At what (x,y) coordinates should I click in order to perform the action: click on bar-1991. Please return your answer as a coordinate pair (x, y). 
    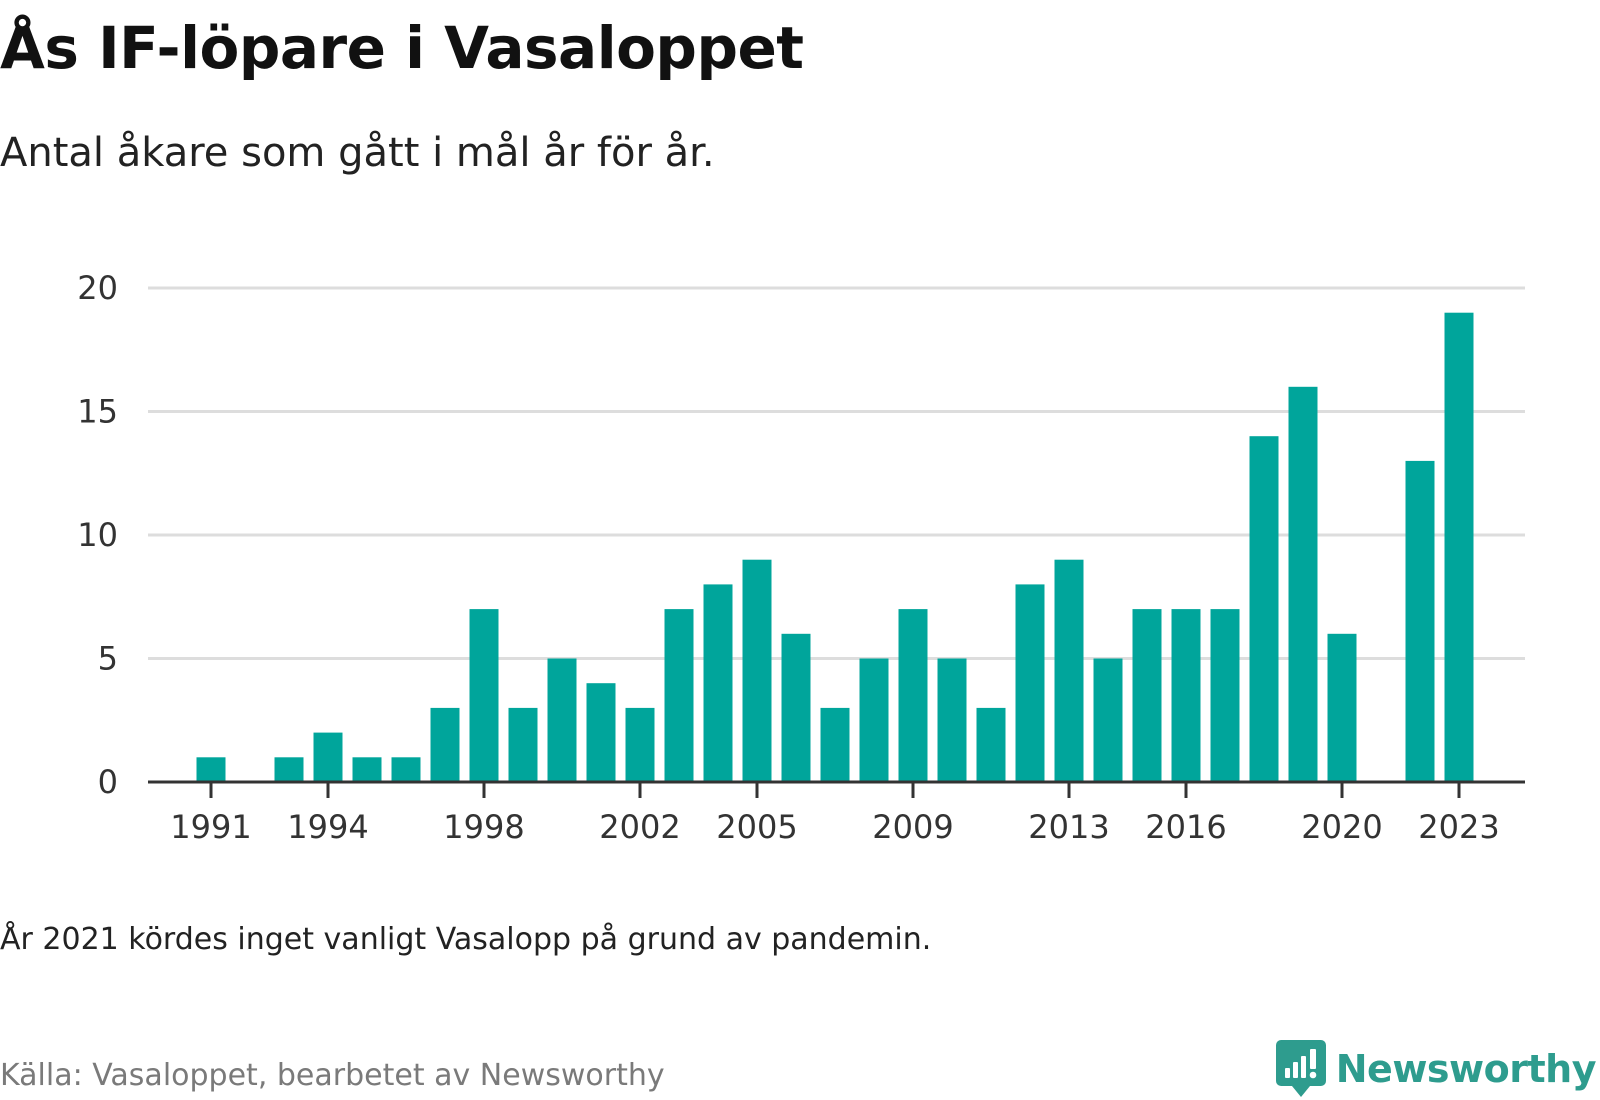
    Looking at the image, I should click on (211, 769).